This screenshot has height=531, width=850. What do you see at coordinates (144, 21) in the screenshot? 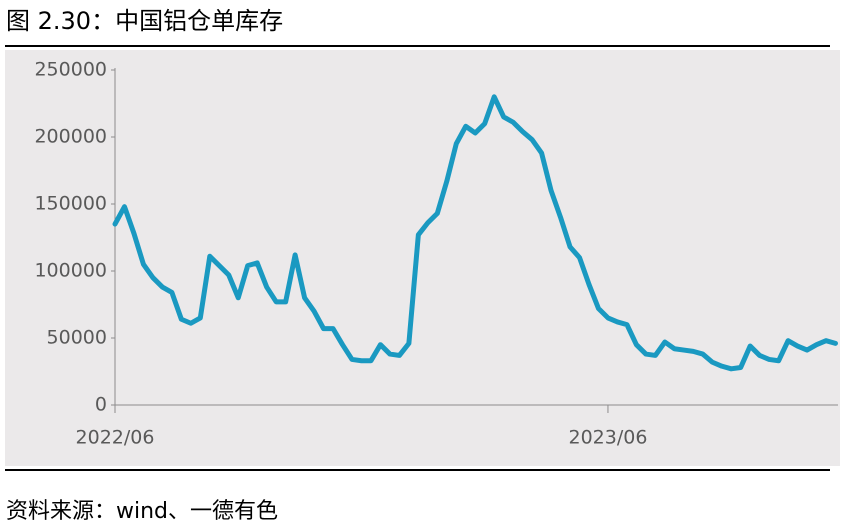
I see `chart-title: 图 2.30：中国铝仓单库存` at bounding box center [144, 21].